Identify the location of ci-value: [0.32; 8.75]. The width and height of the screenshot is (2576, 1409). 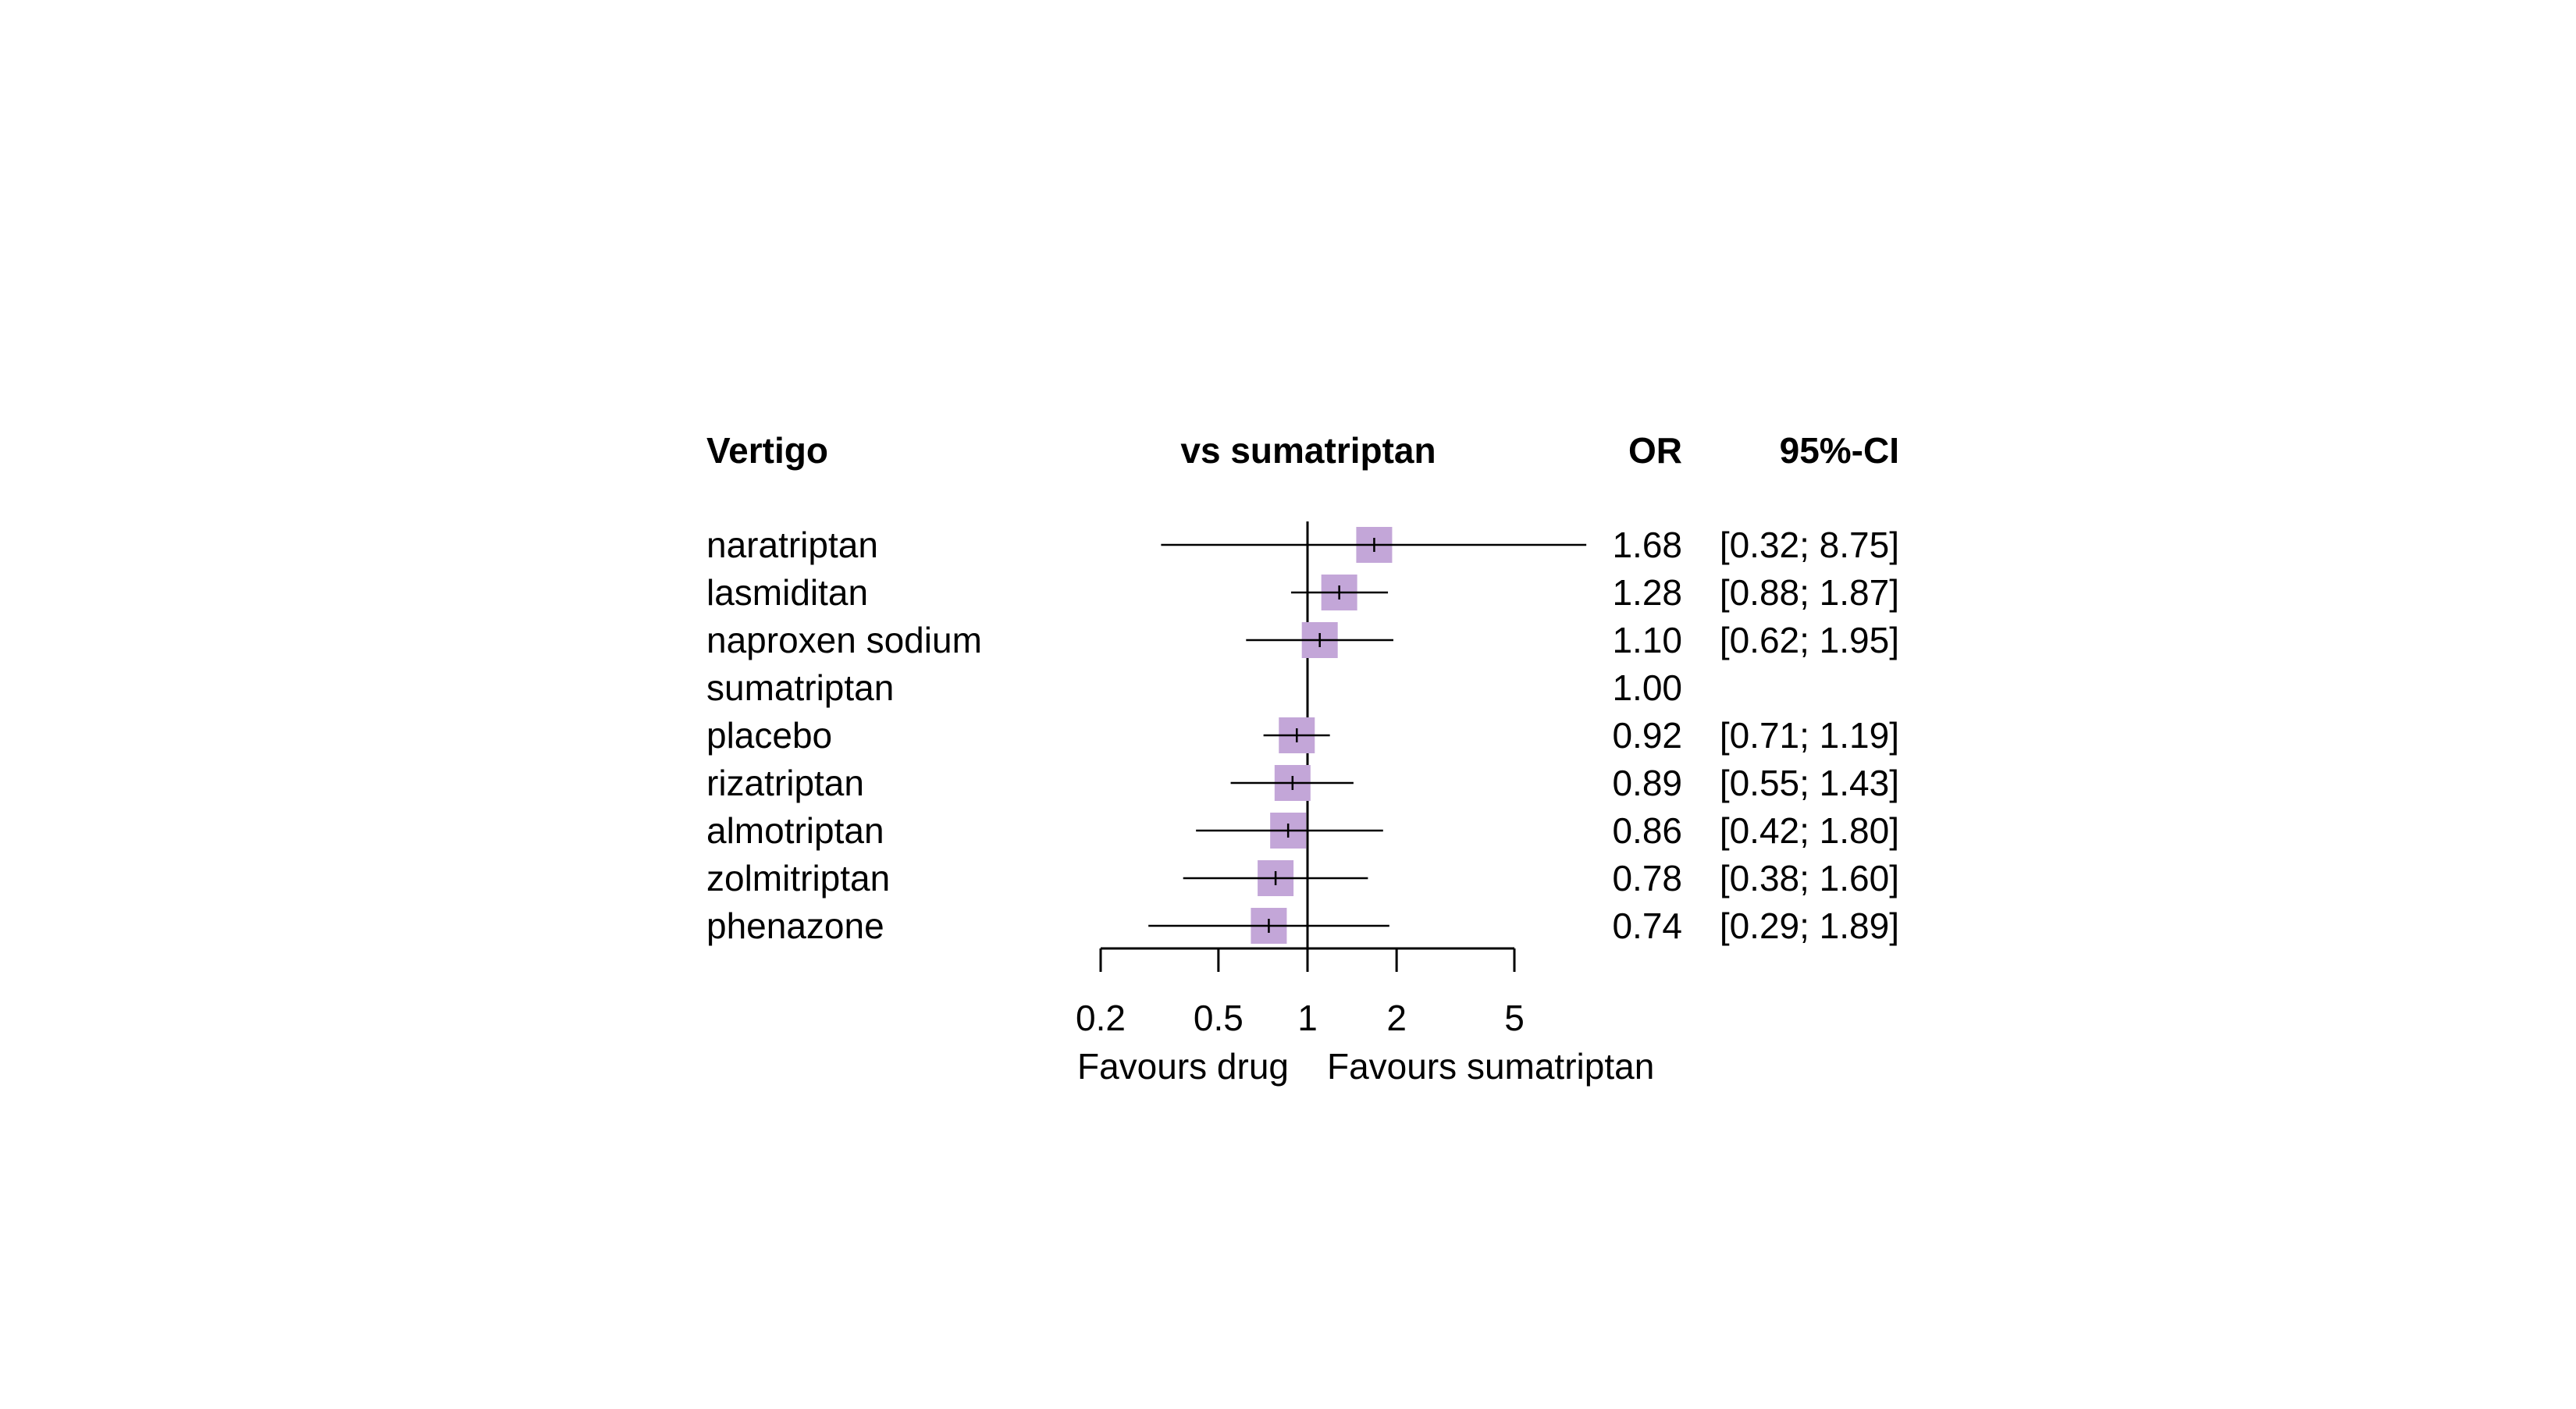
(1809, 545).